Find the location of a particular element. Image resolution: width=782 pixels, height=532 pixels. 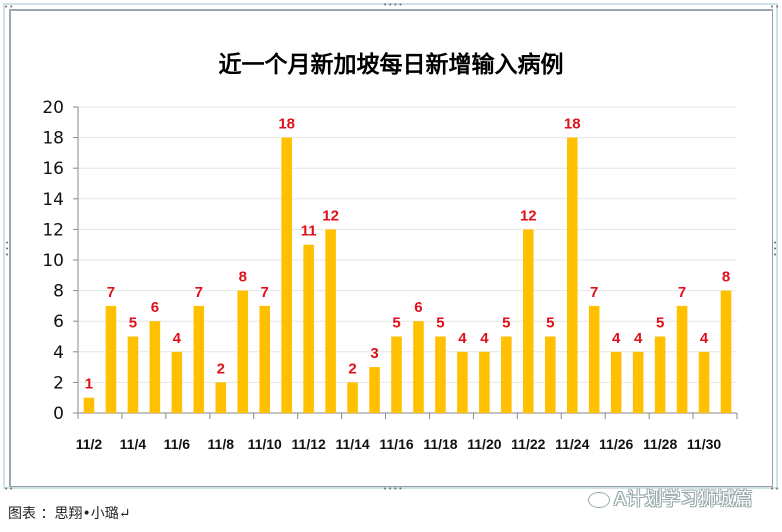

y-tick-label: 16 is located at coordinates (53, 169).